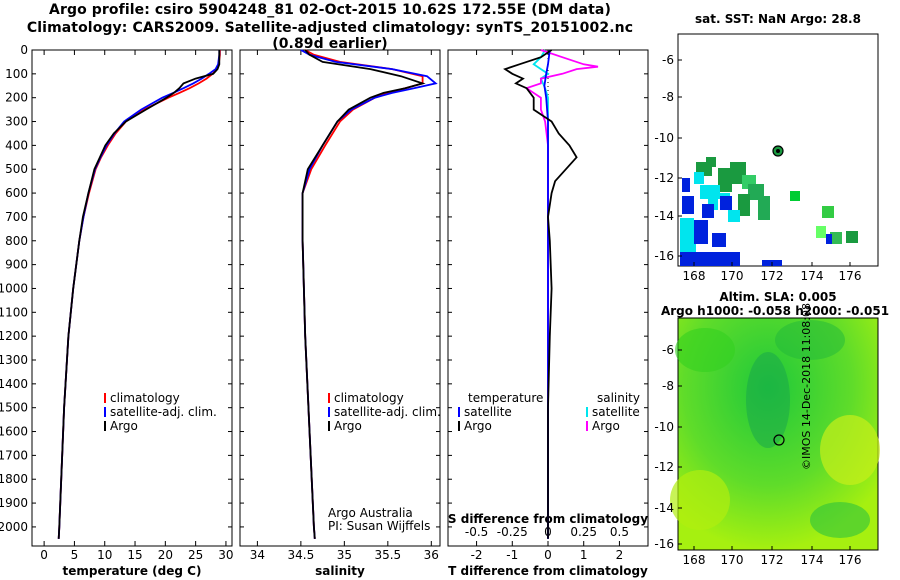  I want to click on credit-annotation: Argo Australia, so click(370, 513).